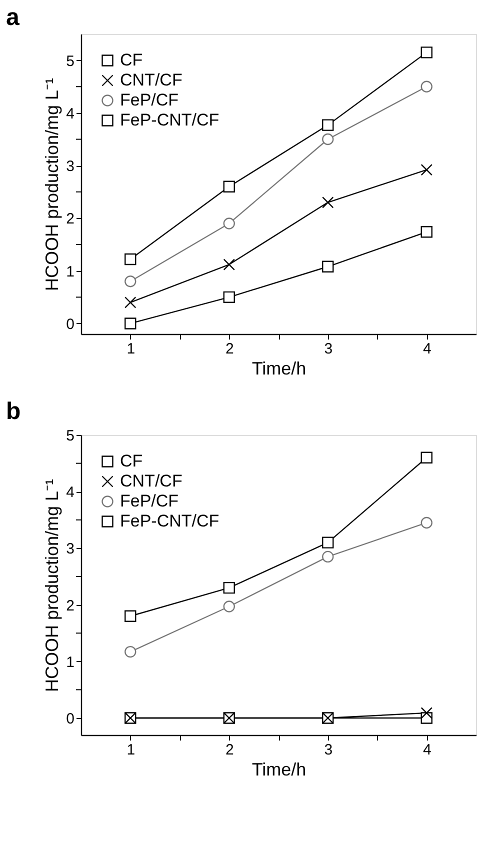 Image resolution: width=499 pixels, height=854 pixels. What do you see at coordinates (13, 411) in the screenshot?
I see `chart-title: b` at bounding box center [13, 411].